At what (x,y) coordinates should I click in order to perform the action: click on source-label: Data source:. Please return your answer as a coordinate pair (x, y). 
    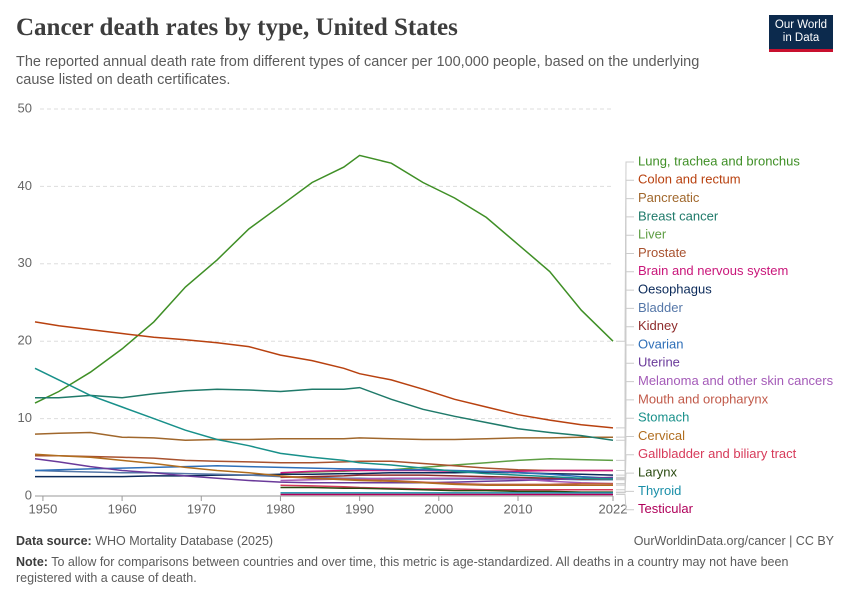
    Looking at the image, I should click on (54, 541).